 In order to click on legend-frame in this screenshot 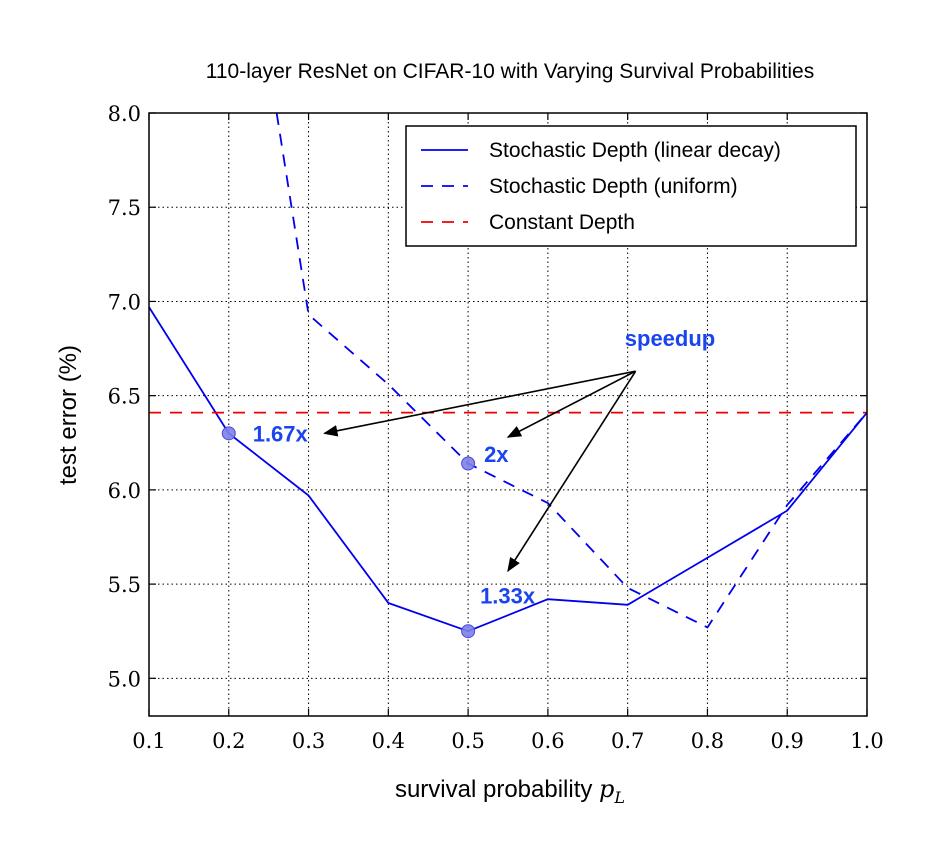, I will do `click(631, 186)`.